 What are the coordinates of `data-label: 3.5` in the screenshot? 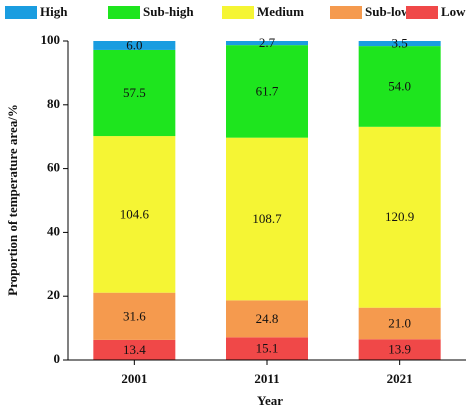 It's located at (400, 43).